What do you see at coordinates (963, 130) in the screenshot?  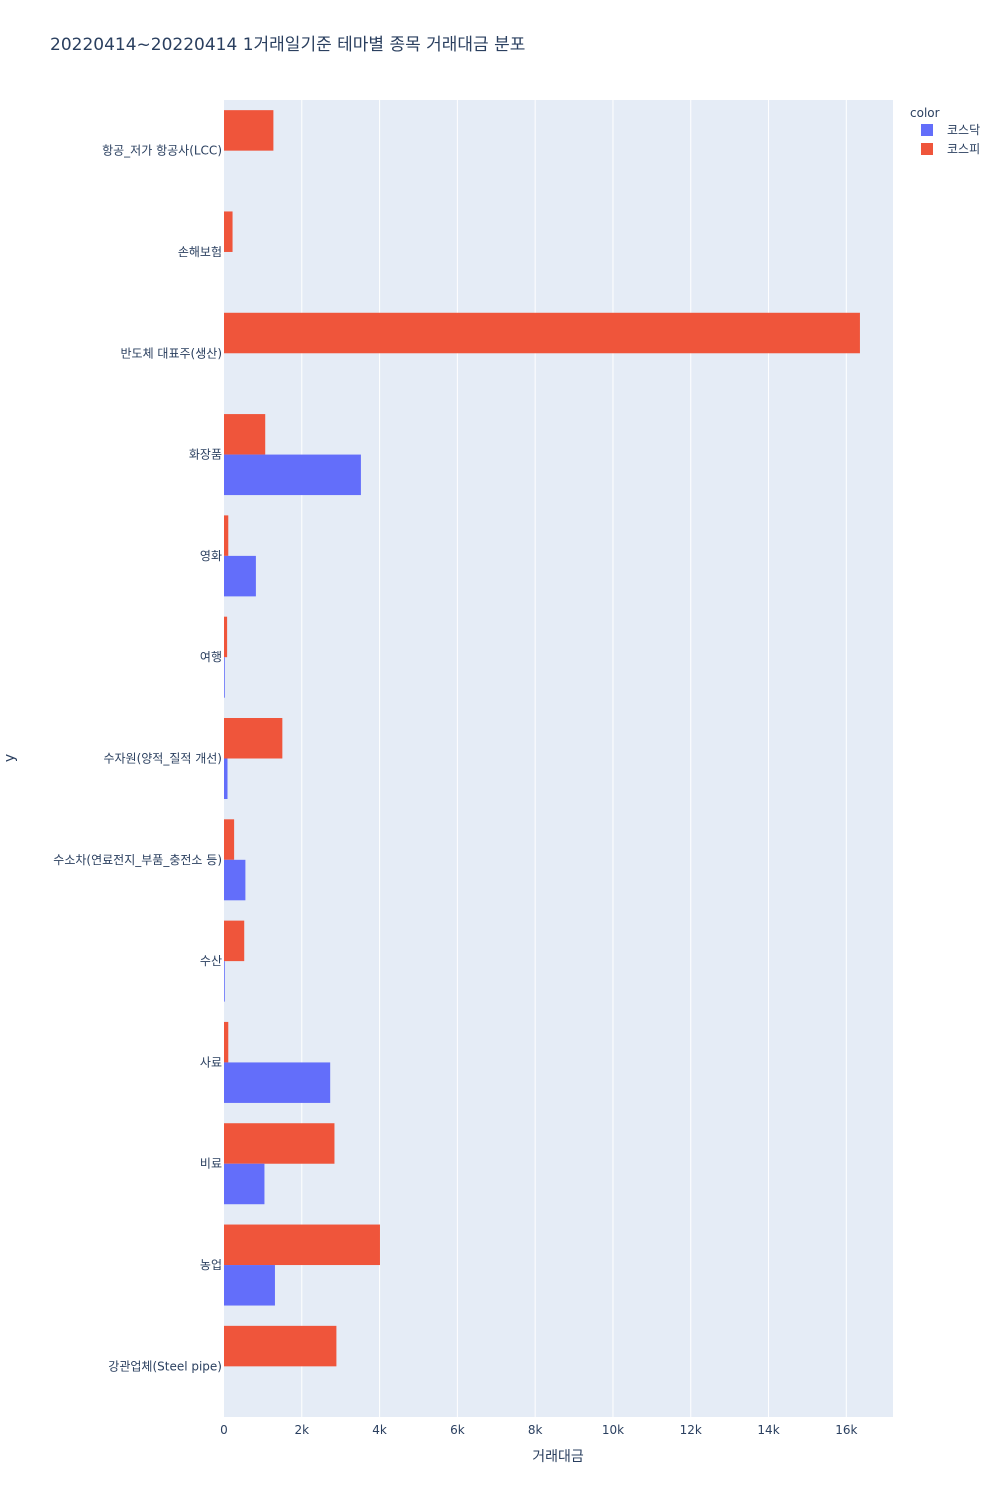 I see `legend-label: 코스닥` at bounding box center [963, 130].